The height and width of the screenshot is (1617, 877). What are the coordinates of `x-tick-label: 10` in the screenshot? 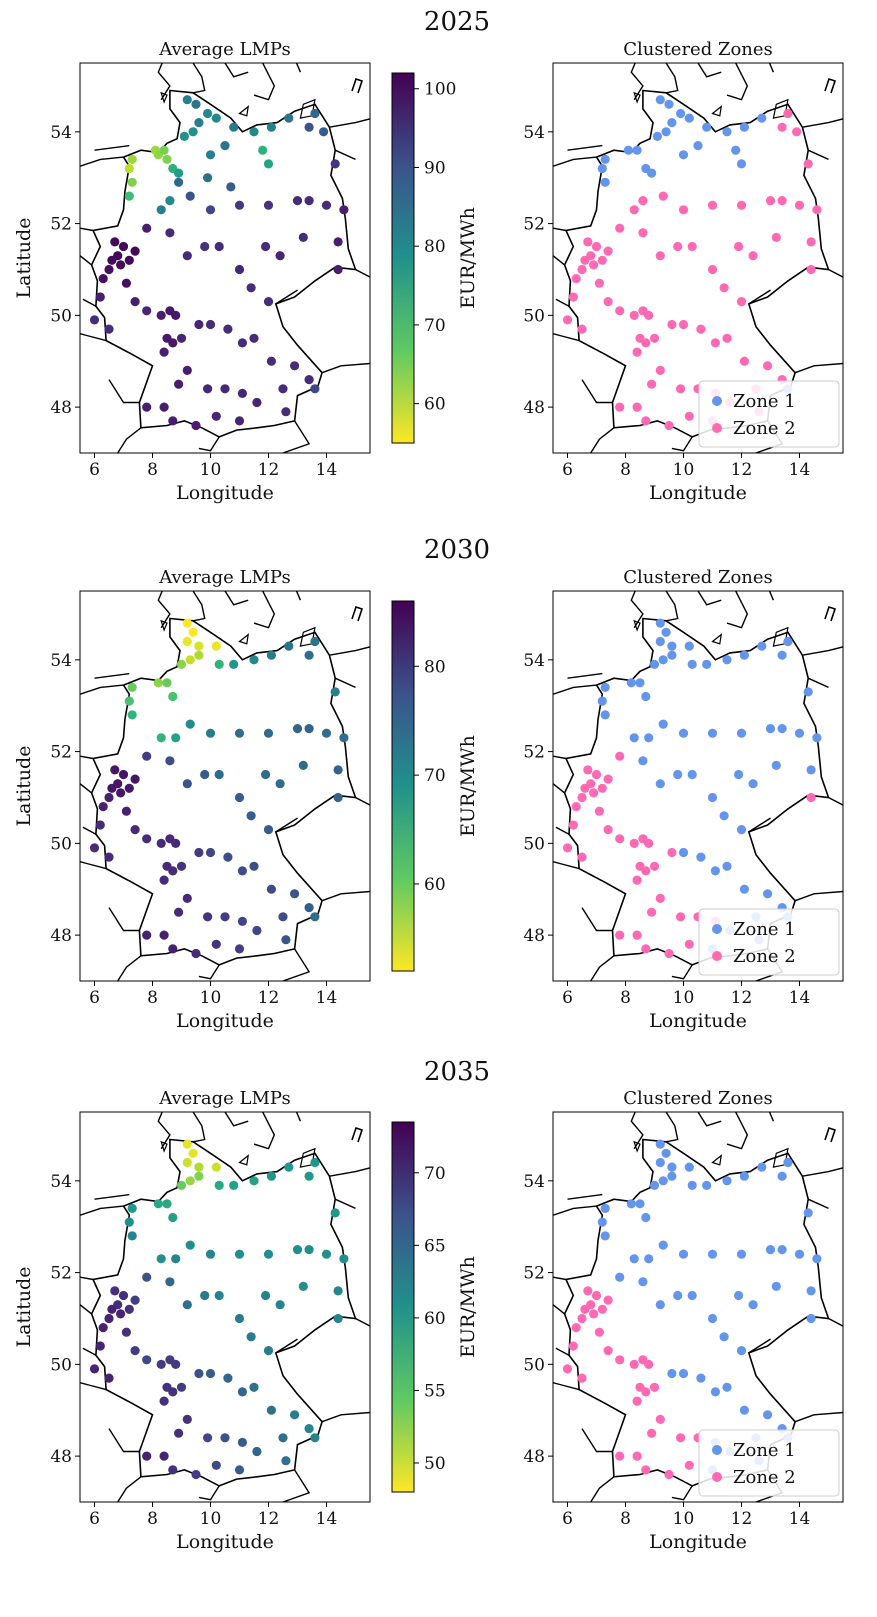 It's located at (211, 470).